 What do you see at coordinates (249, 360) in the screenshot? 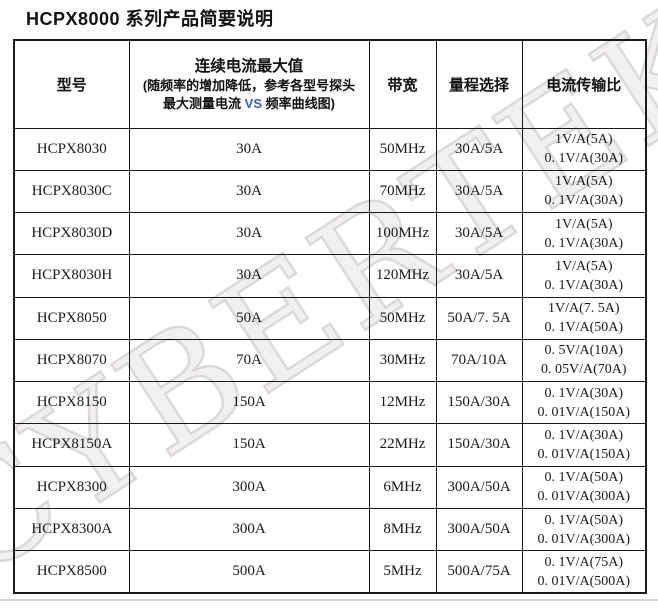
I see `cell-max-current: 70A` at bounding box center [249, 360].